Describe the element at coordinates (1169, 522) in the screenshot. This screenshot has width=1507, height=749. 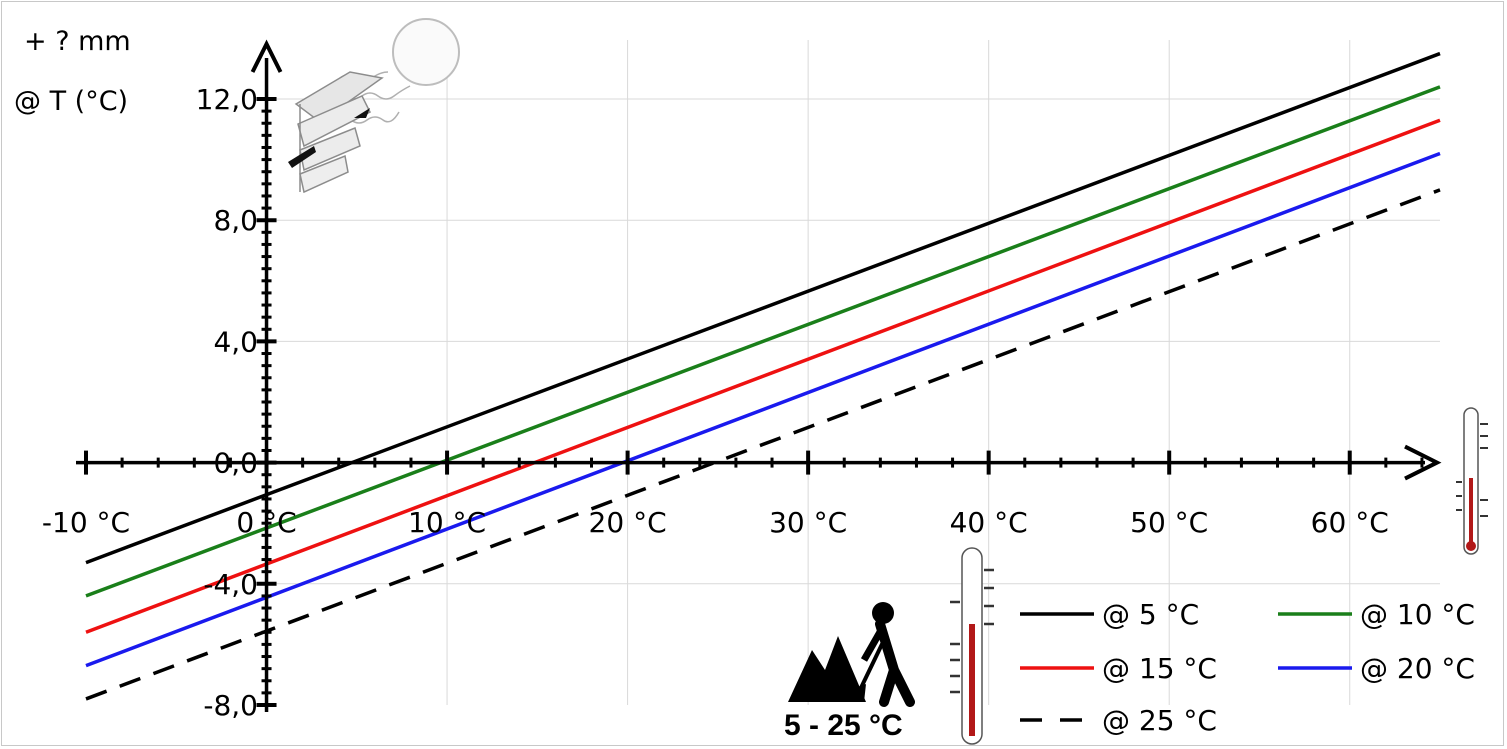
I see `x-tick-label: 50 °C` at that location.